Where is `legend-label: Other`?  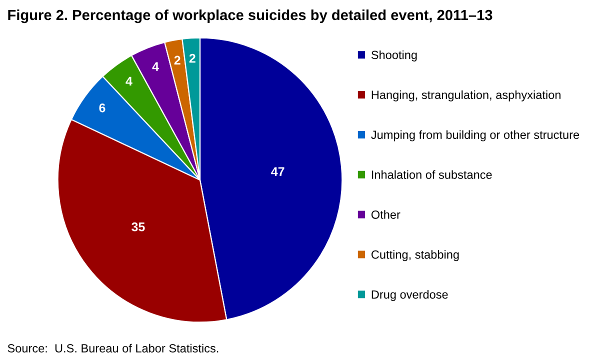
legend-label: Other is located at coordinates (385, 214).